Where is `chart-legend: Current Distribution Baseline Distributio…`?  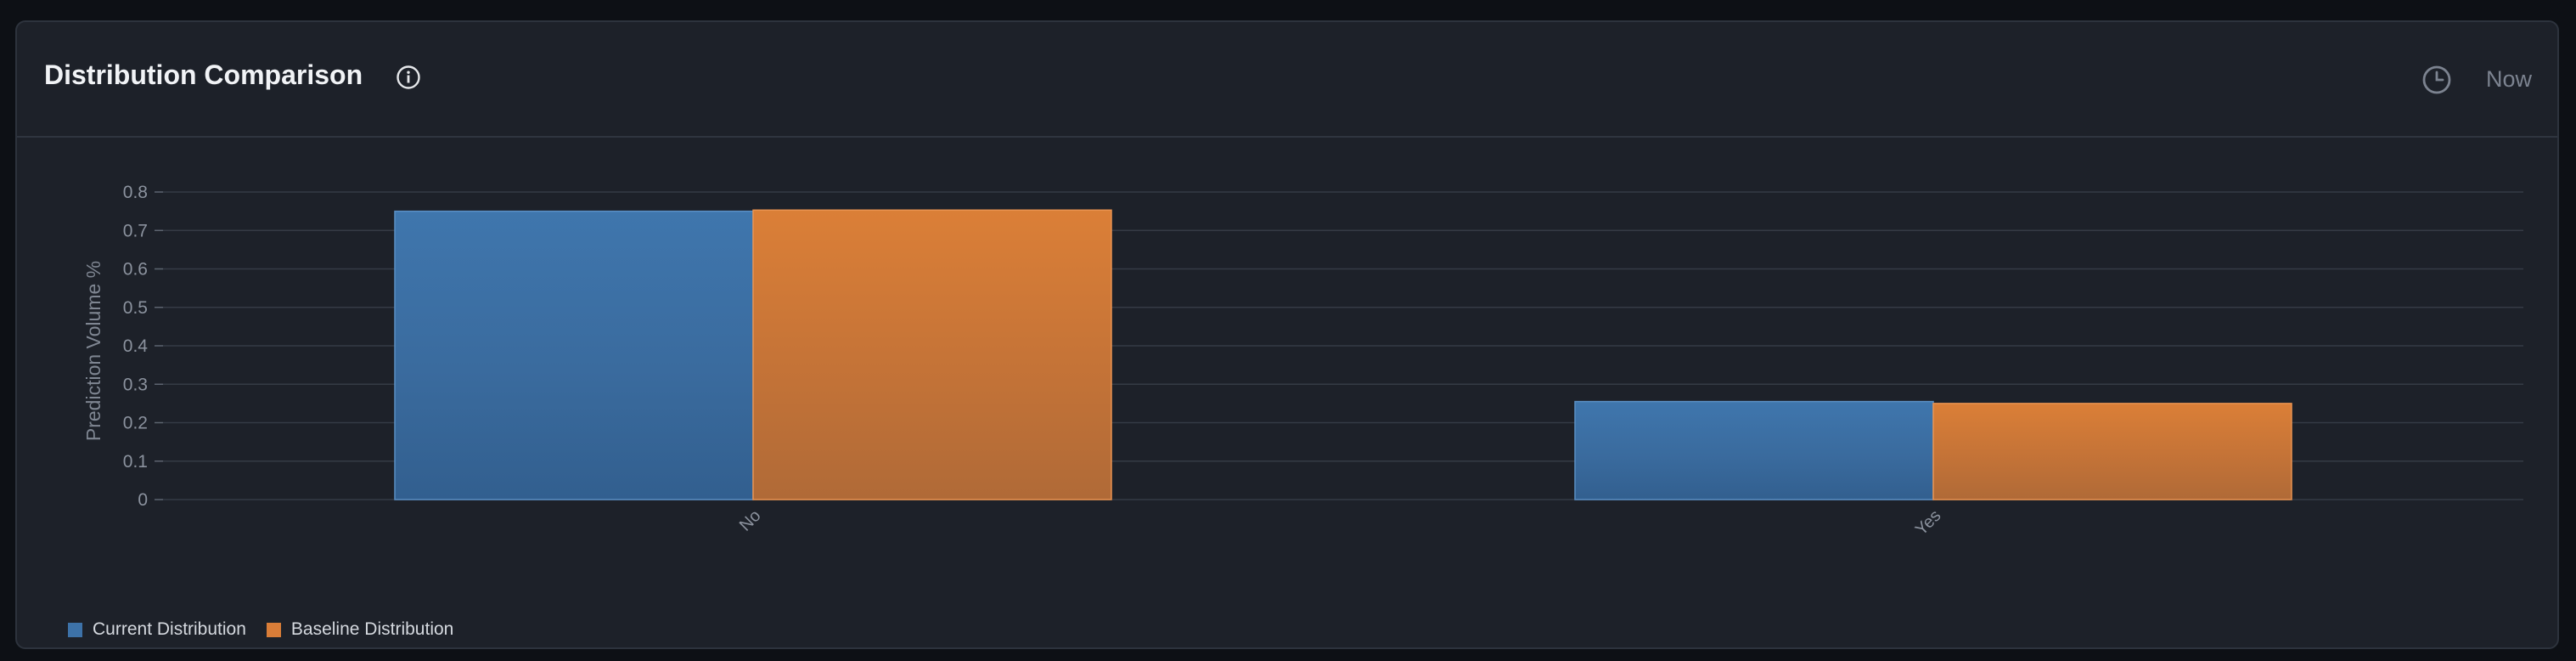 chart-legend: Current Distribution Baseline Distributio… is located at coordinates (271, 630).